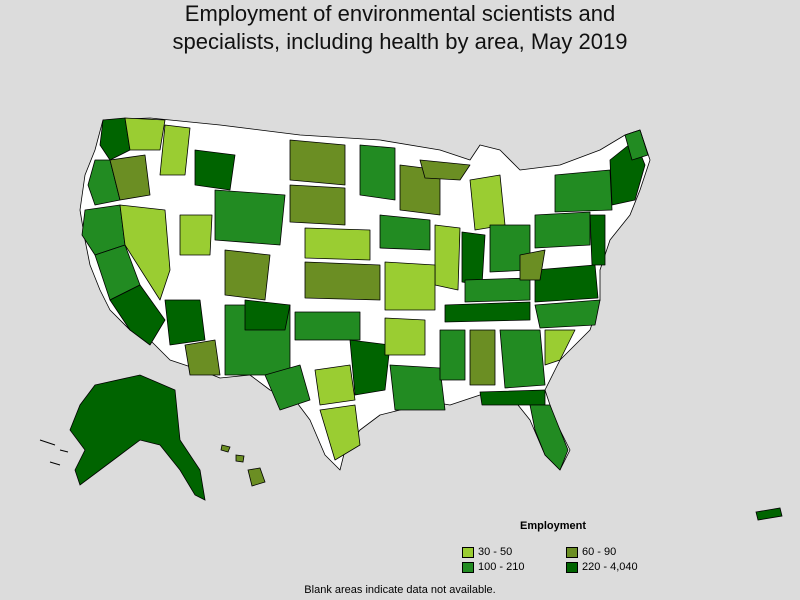 This screenshot has height=600, width=800. Describe the element at coordinates (317, 205) in the screenshot. I see `region-sd` at that location.